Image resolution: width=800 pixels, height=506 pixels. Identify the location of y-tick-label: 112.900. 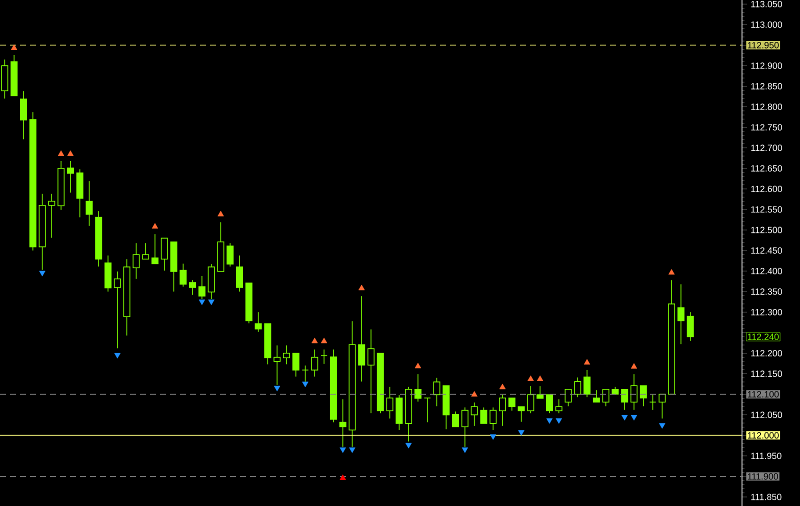
(766, 65).